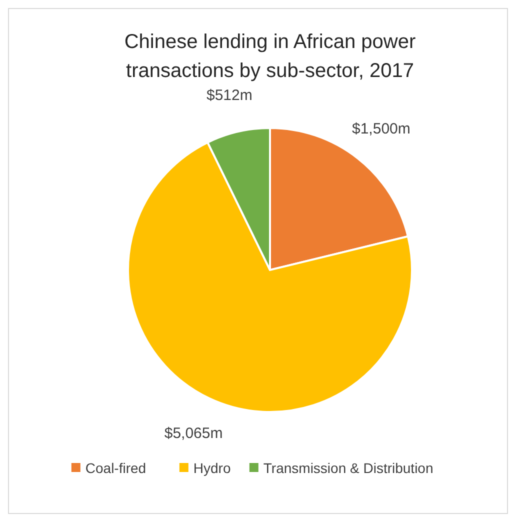 Image resolution: width=516 pixels, height=522 pixels. What do you see at coordinates (212, 468) in the screenshot?
I see `legend-label: Hydro` at bounding box center [212, 468].